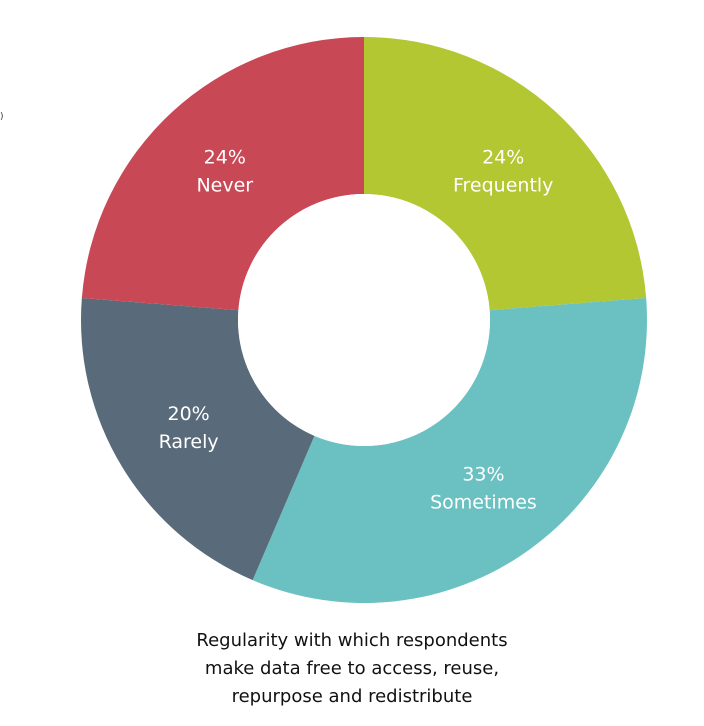 Image resolution: width=704 pixels, height=726 pixels. What do you see at coordinates (483, 503) in the screenshot?
I see `slice-category-label-sometimes: Sometimes` at bounding box center [483, 503].